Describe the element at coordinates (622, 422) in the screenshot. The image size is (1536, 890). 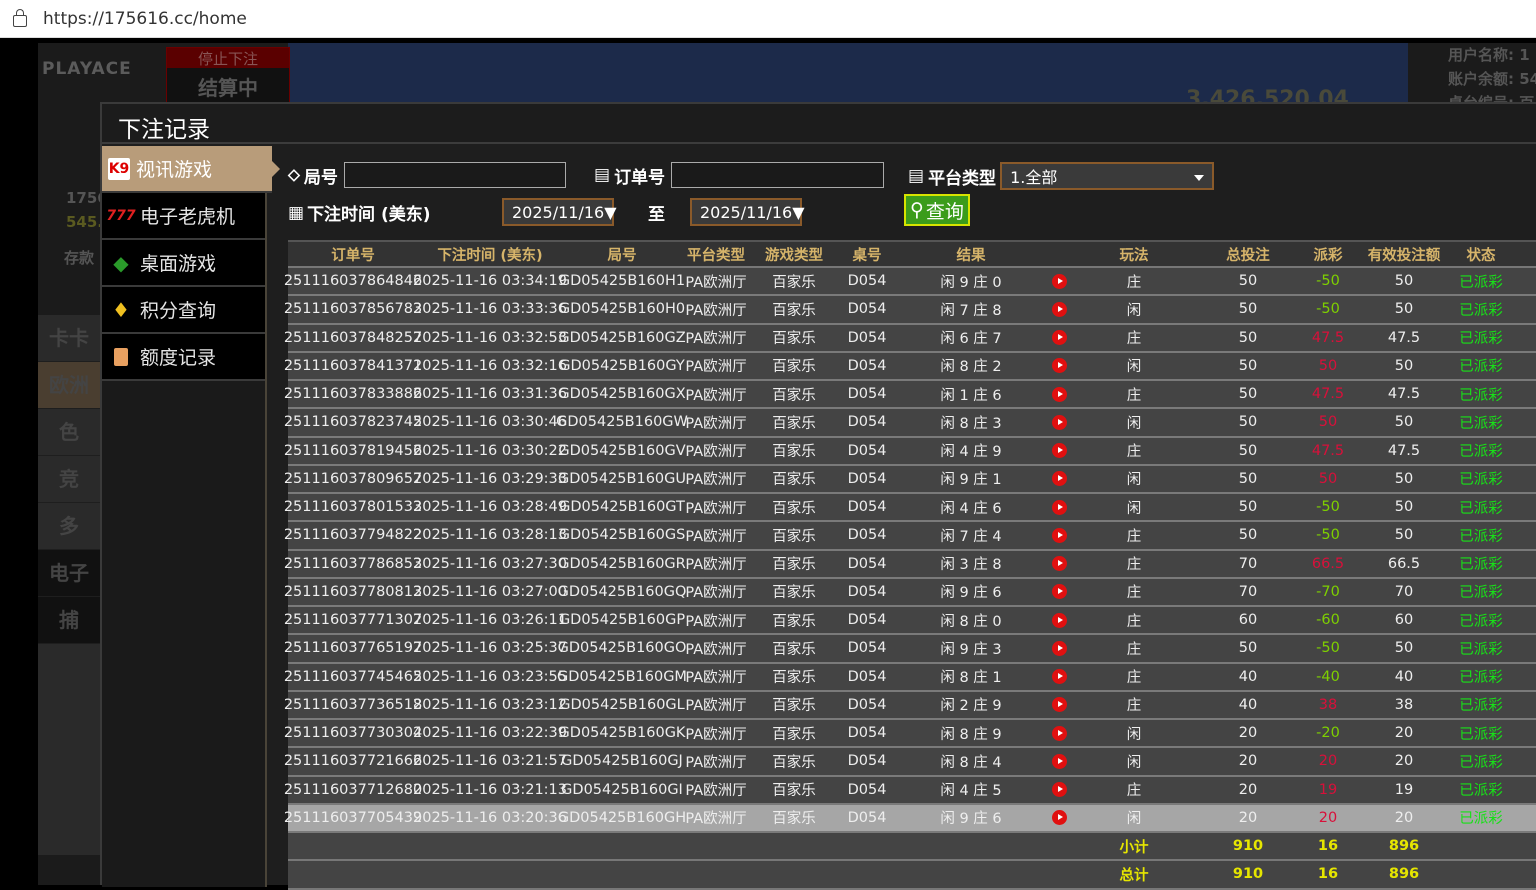
I see `cell-round-no: GD05425B160GW` at that location.